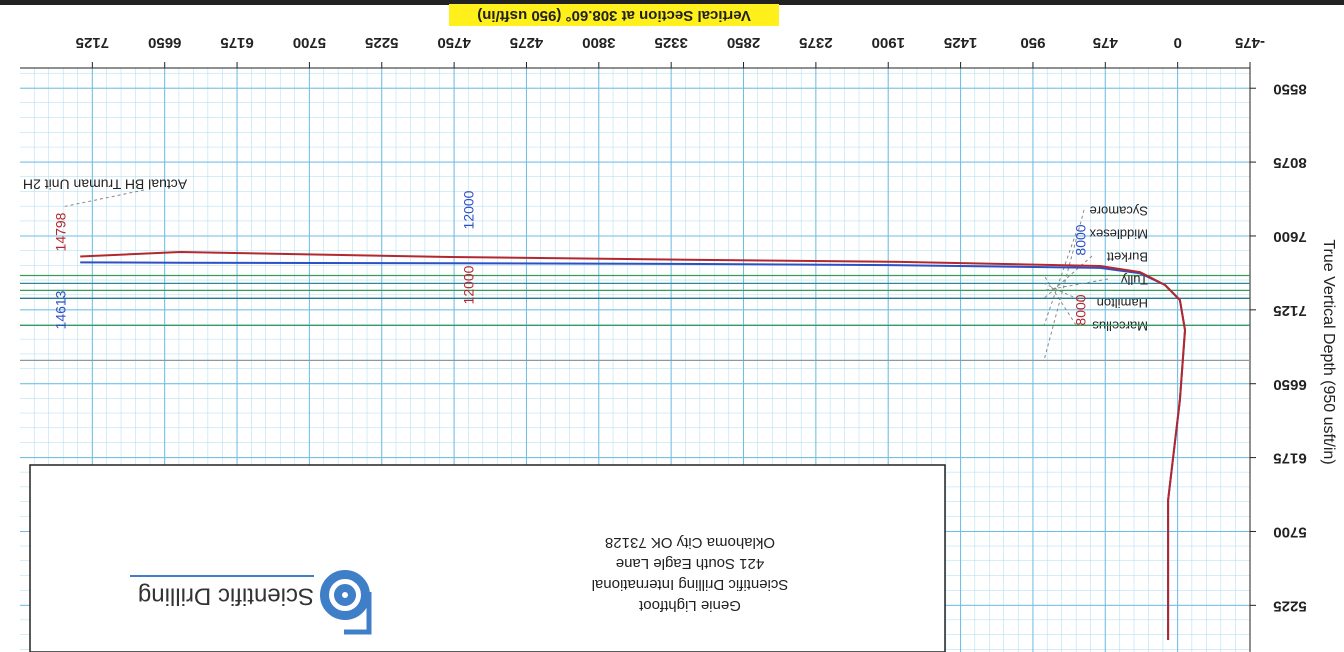 The width and height of the screenshot is (1344, 652). I want to click on logo-tail, so click(358, 613).